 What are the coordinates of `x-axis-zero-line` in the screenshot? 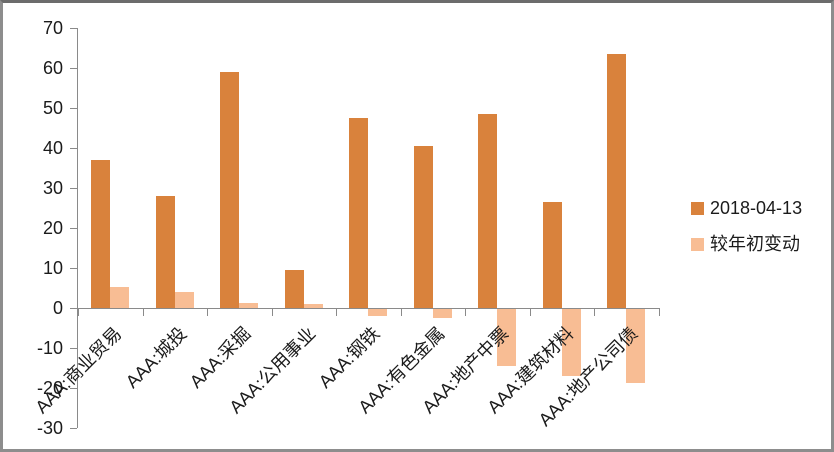 It's located at (368, 308).